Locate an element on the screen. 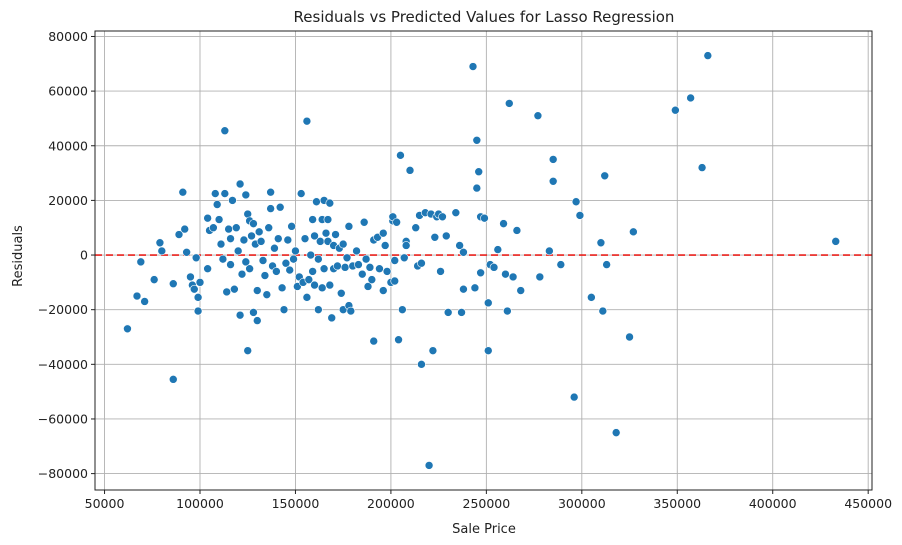 This screenshot has height=545, width=902. y-tick-label: 40000 is located at coordinates (68, 145).